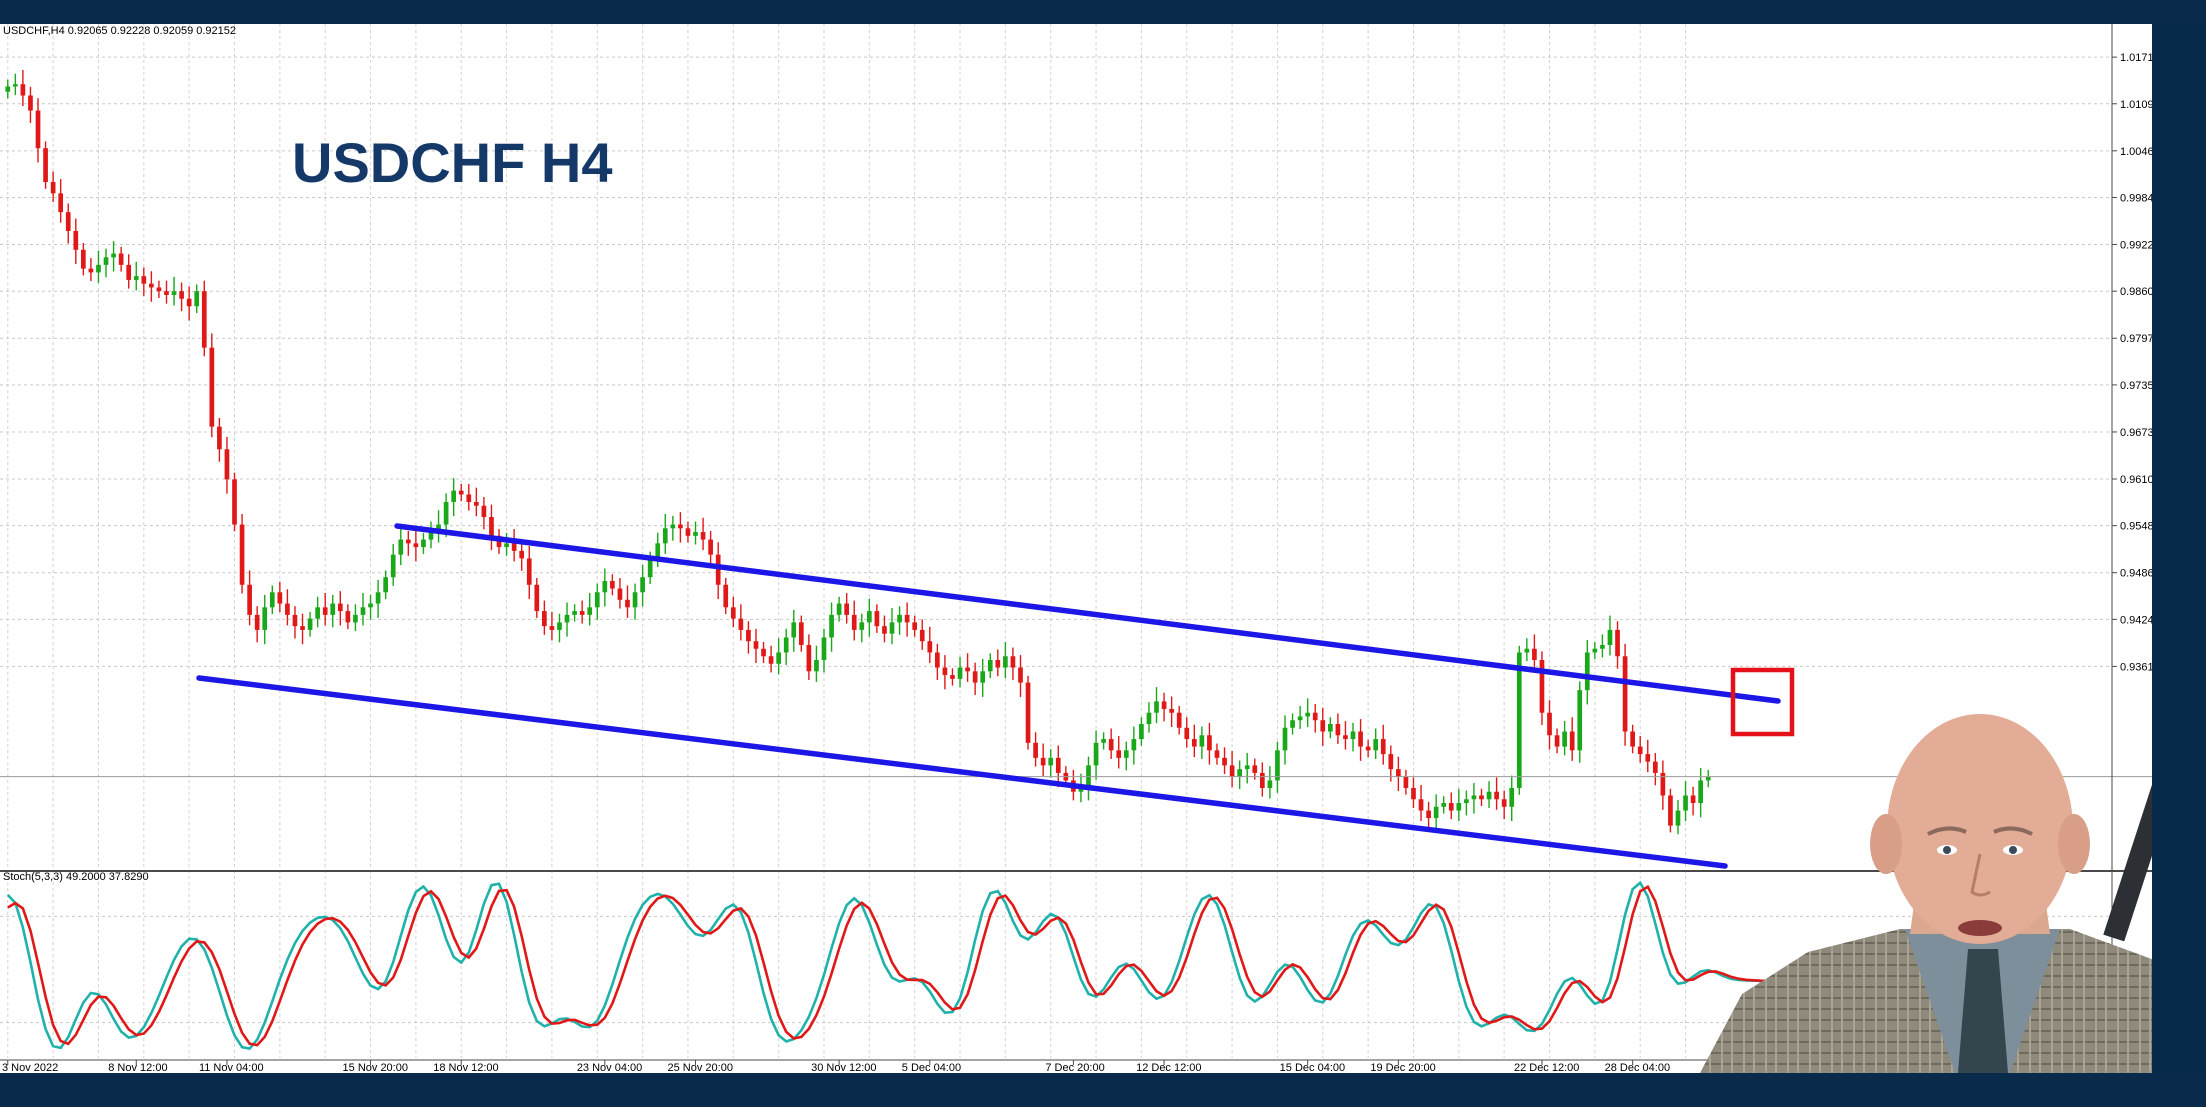 This screenshot has height=1107, width=2206. Describe the element at coordinates (962, 772) in the screenshot. I see `lower-channel-trendline` at that location.